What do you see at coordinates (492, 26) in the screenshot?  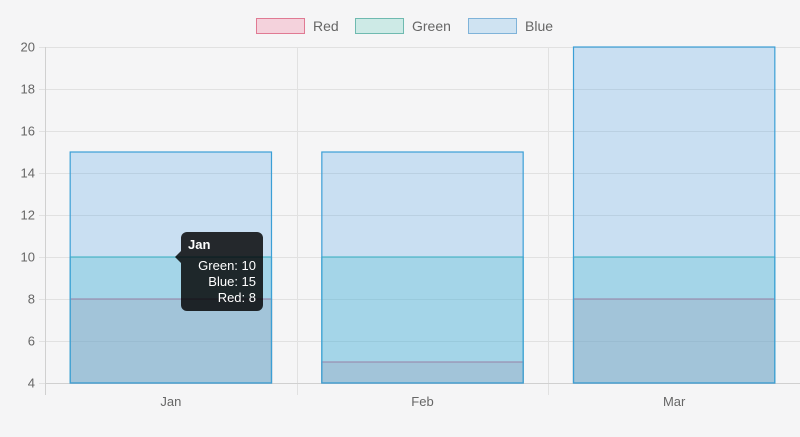 I see `legend-swatch-blue` at bounding box center [492, 26].